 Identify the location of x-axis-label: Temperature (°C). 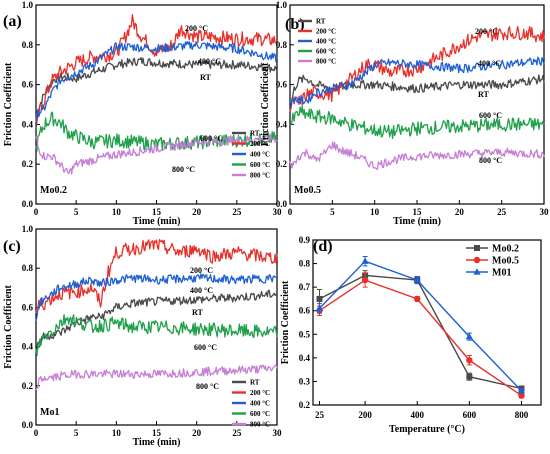
(427, 429).